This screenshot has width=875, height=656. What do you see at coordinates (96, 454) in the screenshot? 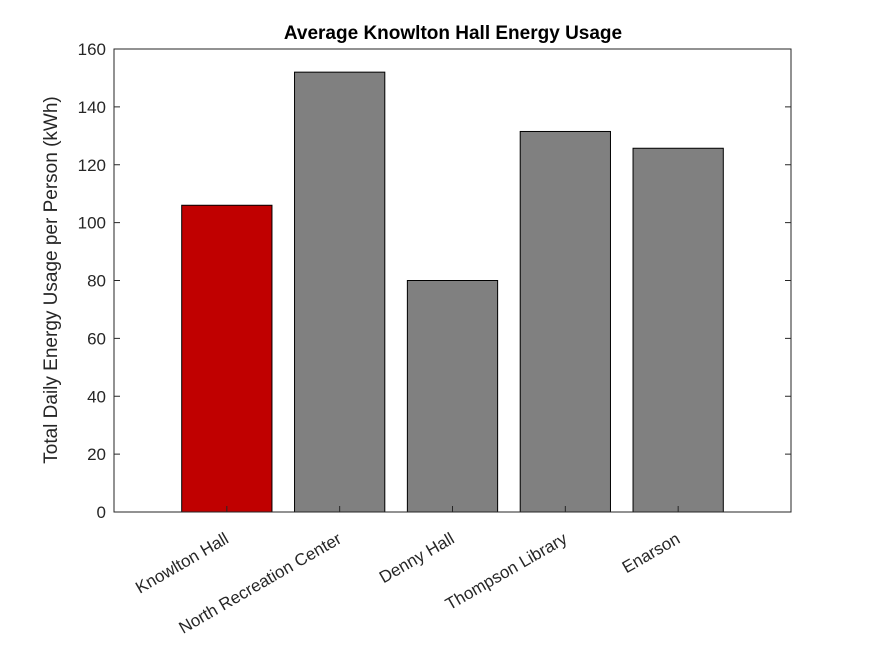
I see `y-tick-label: 20` at bounding box center [96, 454].